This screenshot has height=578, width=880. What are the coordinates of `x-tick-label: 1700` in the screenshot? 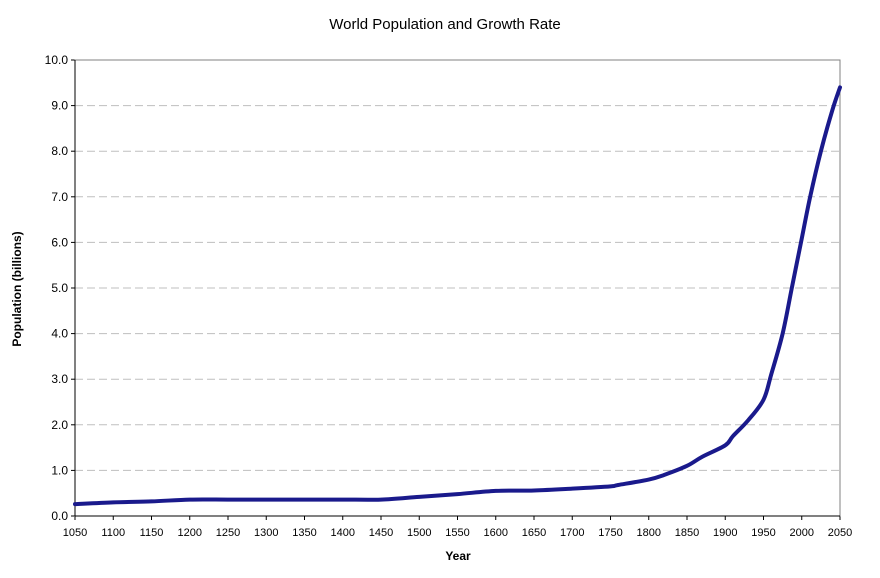 It's located at (572, 533).